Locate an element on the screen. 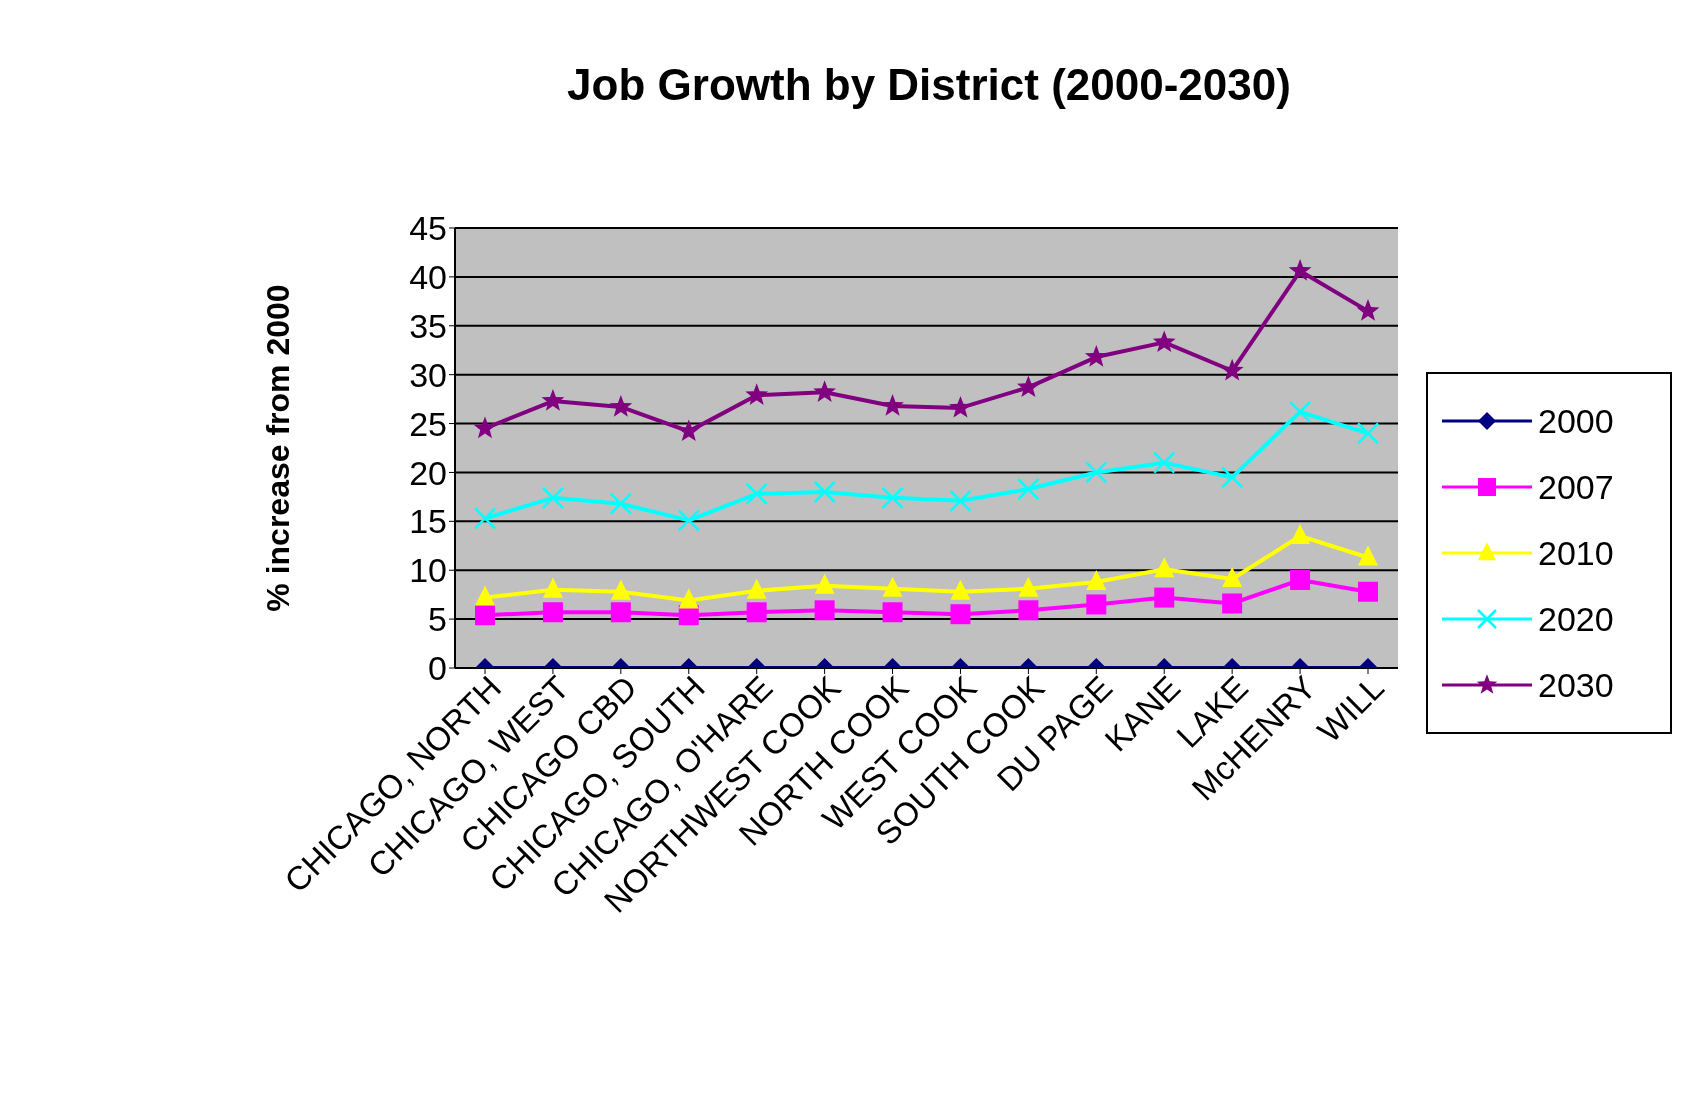 Image resolution: width=1686 pixels, height=1106 pixels. chart-title: Job Growth by District (2000-2030) is located at coordinates (929, 85).